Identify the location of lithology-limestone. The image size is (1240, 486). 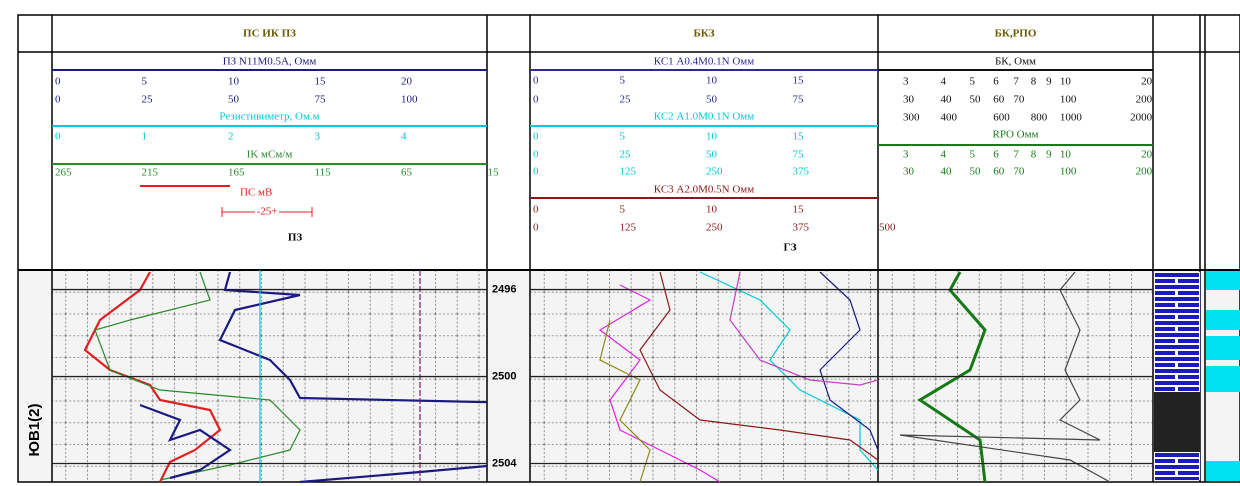
(1177, 332).